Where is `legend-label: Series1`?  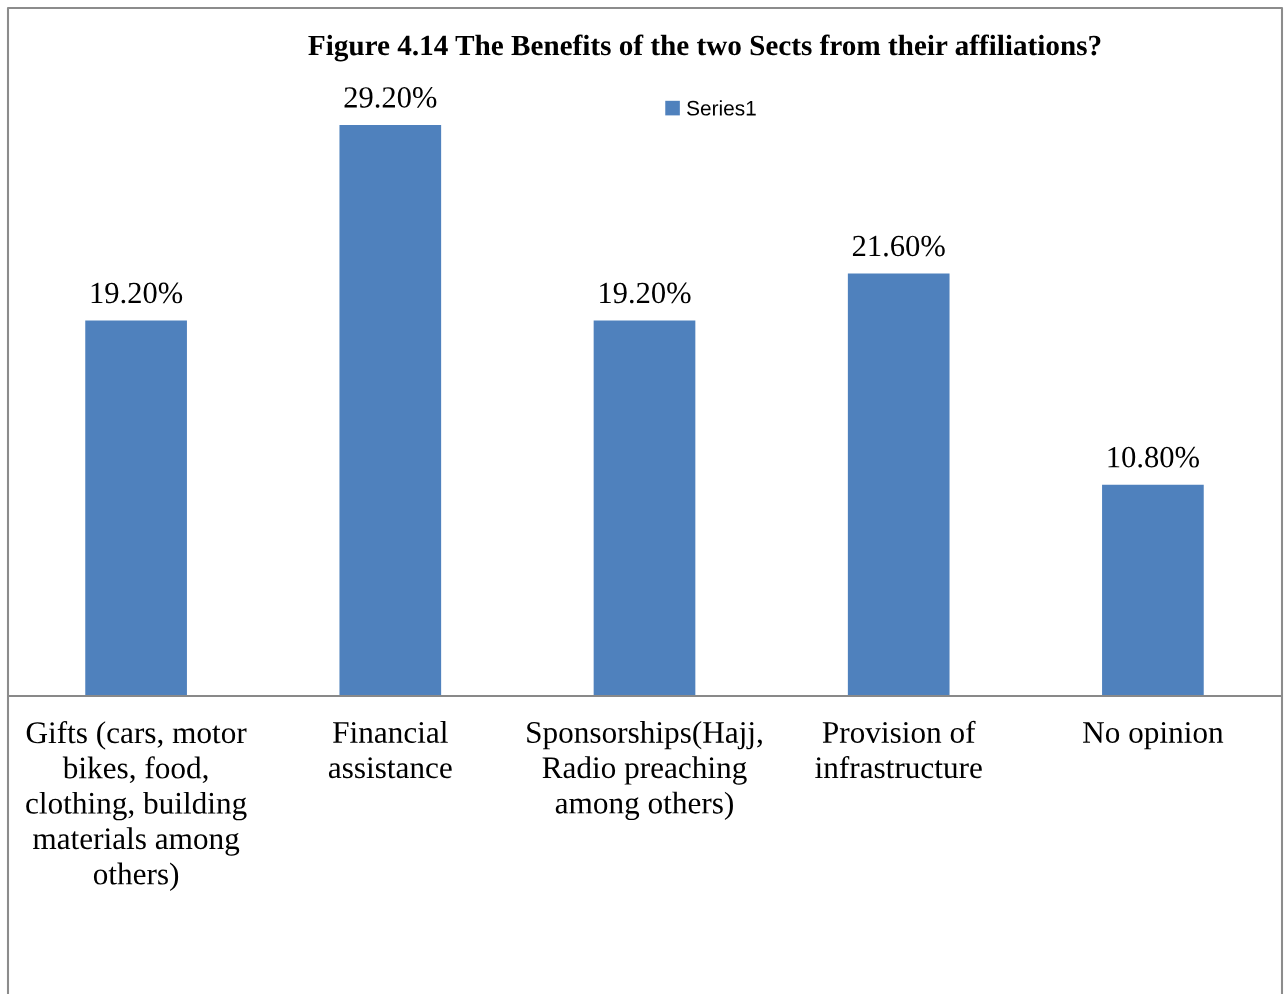
legend-label: Series1 is located at coordinates (721, 108).